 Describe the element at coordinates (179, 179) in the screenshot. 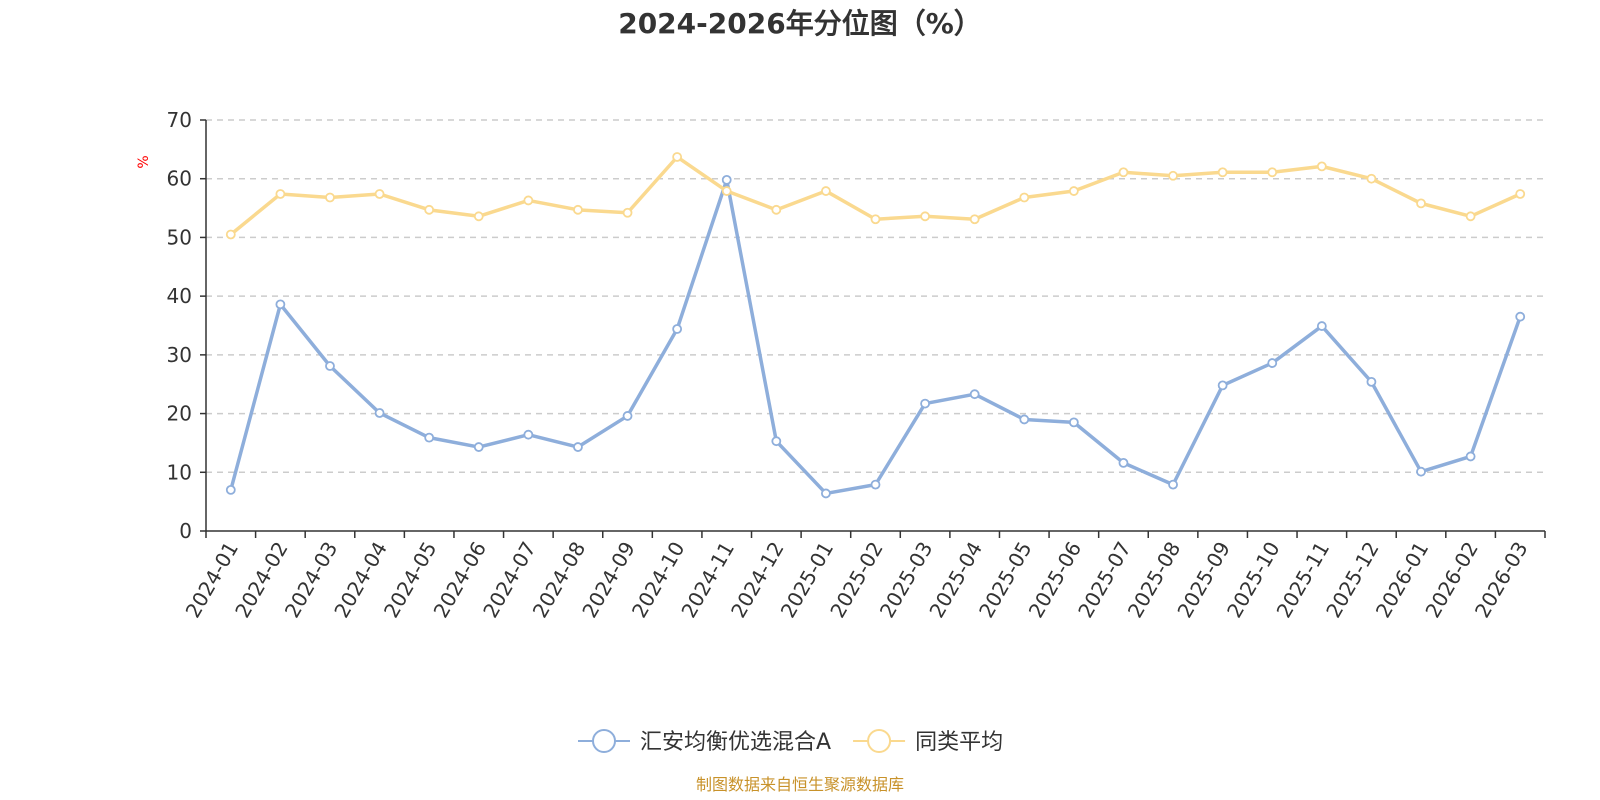

I see `y-tick-label: 60` at that location.